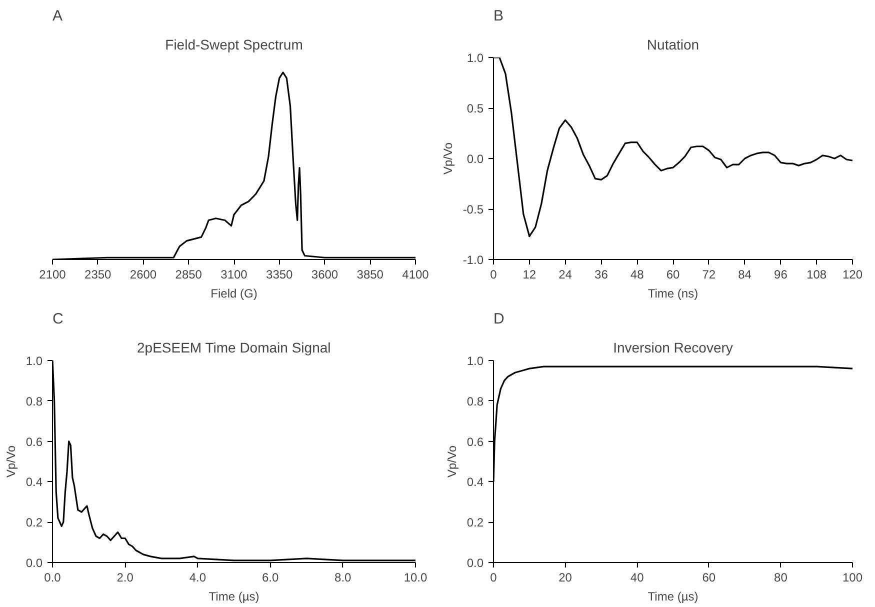 The width and height of the screenshot is (875, 607). I want to click on x-tick-label: 2100, so click(52, 275).